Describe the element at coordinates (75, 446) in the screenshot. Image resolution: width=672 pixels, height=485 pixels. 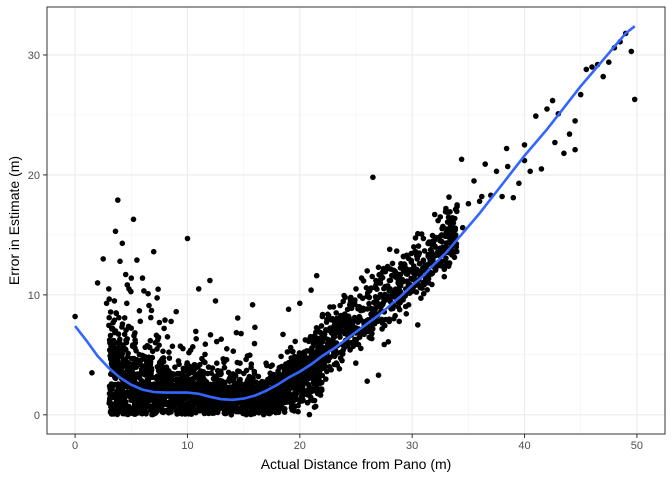
I see `x-tick-label: 0` at that location.